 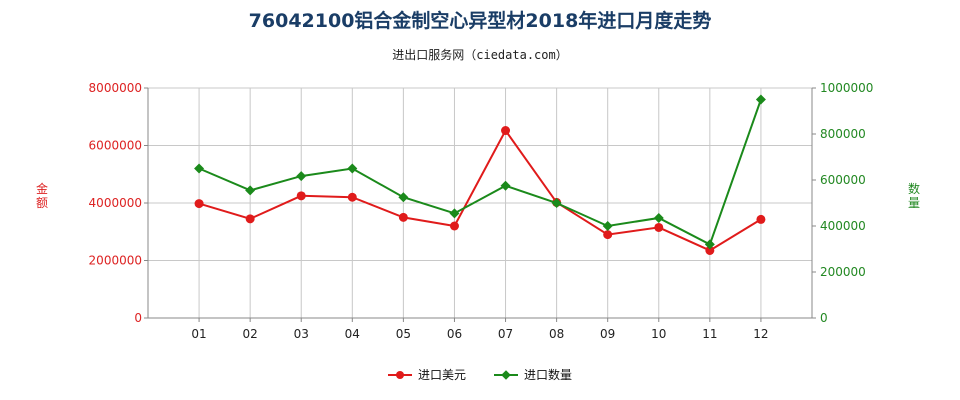 I want to click on y-right-tick-label: 0, so click(x=824, y=318).